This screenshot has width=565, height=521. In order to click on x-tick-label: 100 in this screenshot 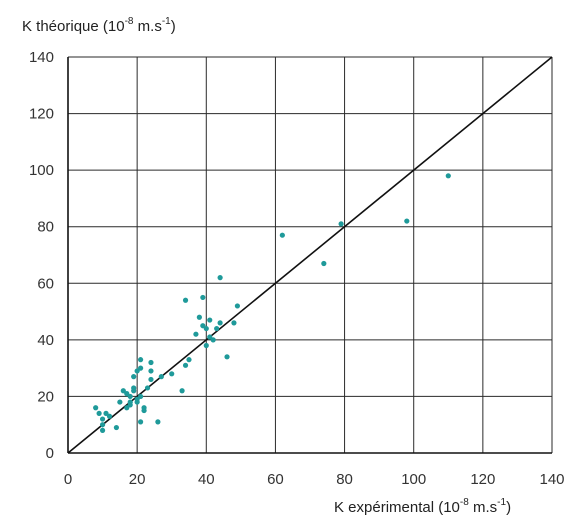, I will do `click(413, 479)`.